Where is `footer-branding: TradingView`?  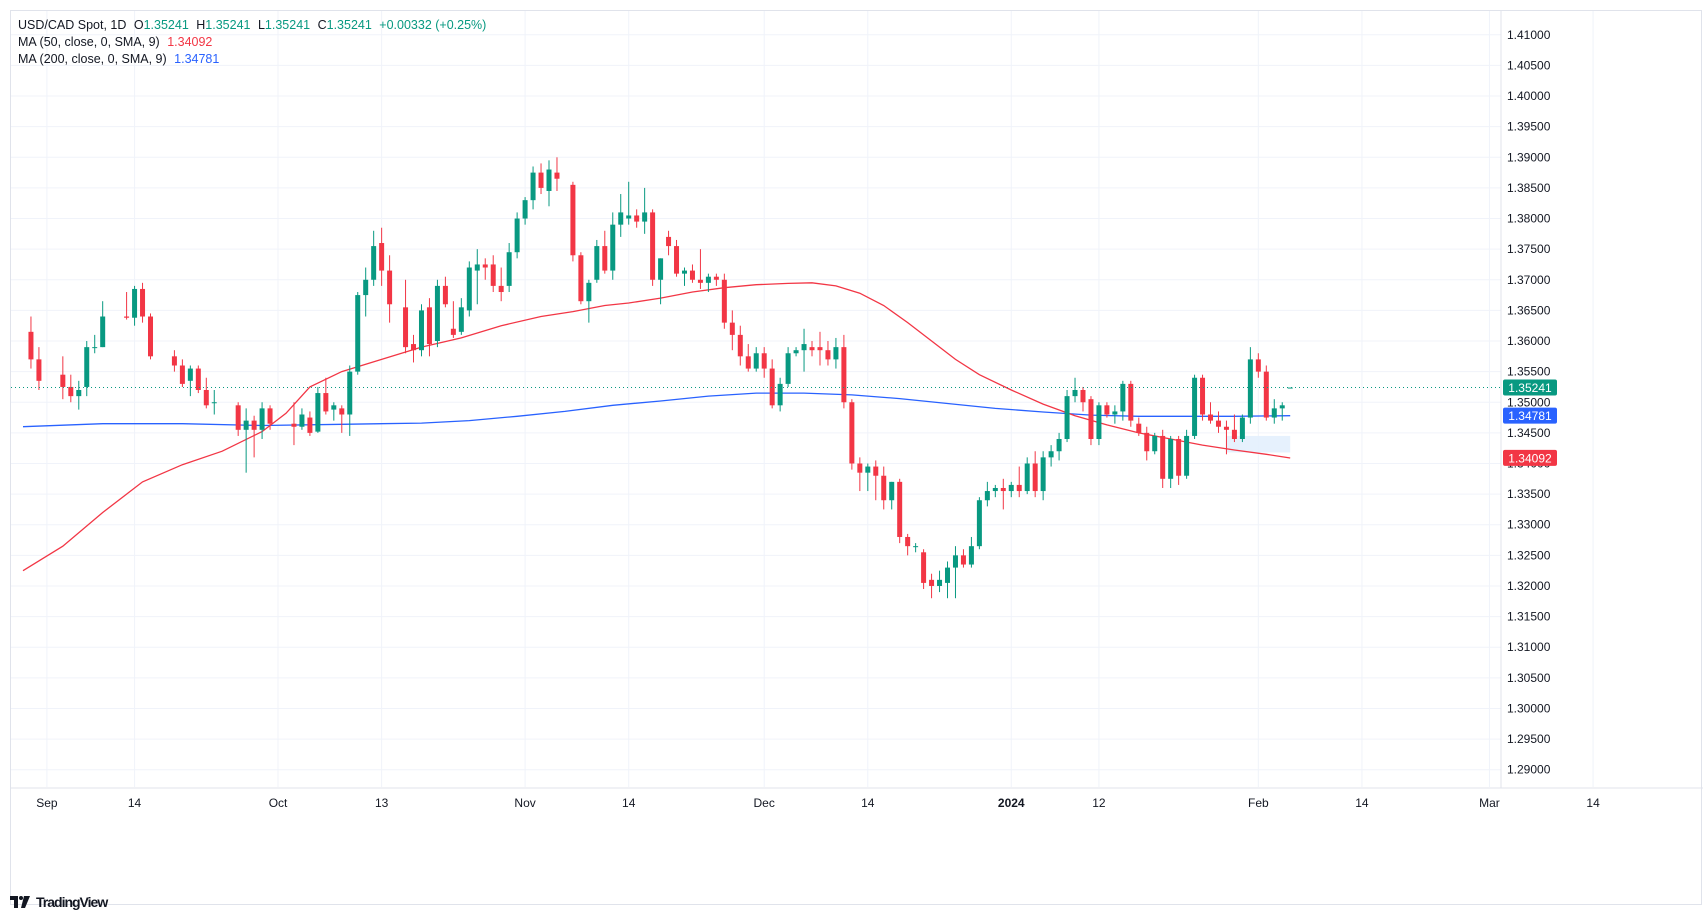 footer-branding: TradingView is located at coordinates (59, 902).